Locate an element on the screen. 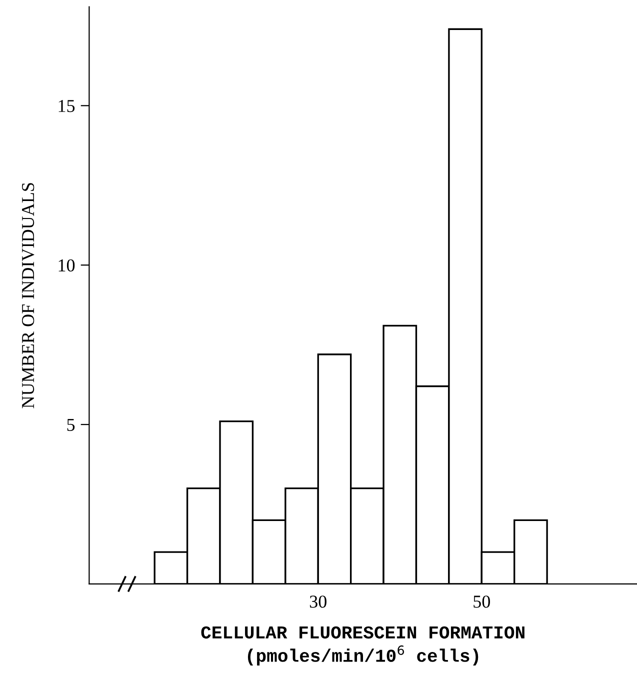  x-axis-title: CELLULAR FLUORESCEIN FORMATION (pmoles/min/10$^{6}$ cells) is located at coordinates (362, 646).